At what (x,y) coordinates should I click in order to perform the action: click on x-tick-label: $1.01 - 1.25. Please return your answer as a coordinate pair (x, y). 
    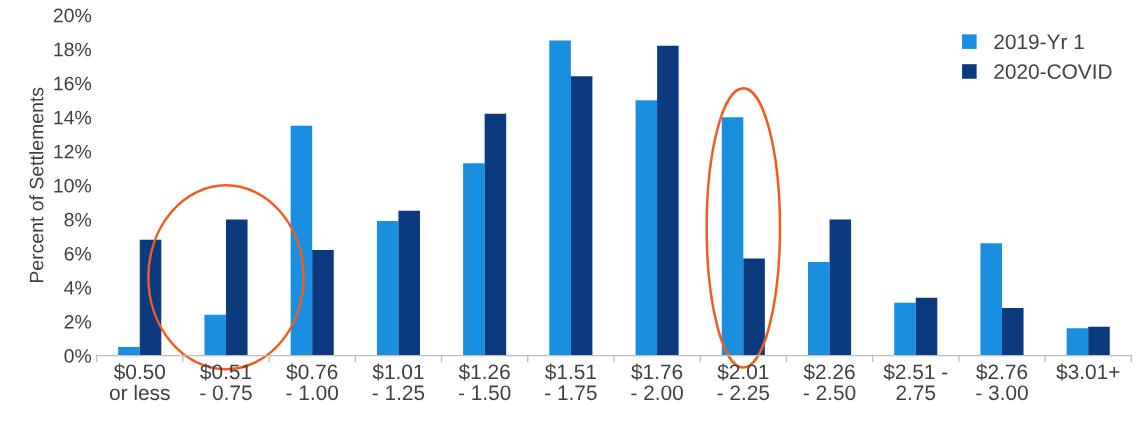
    Looking at the image, I should click on (398, 382).